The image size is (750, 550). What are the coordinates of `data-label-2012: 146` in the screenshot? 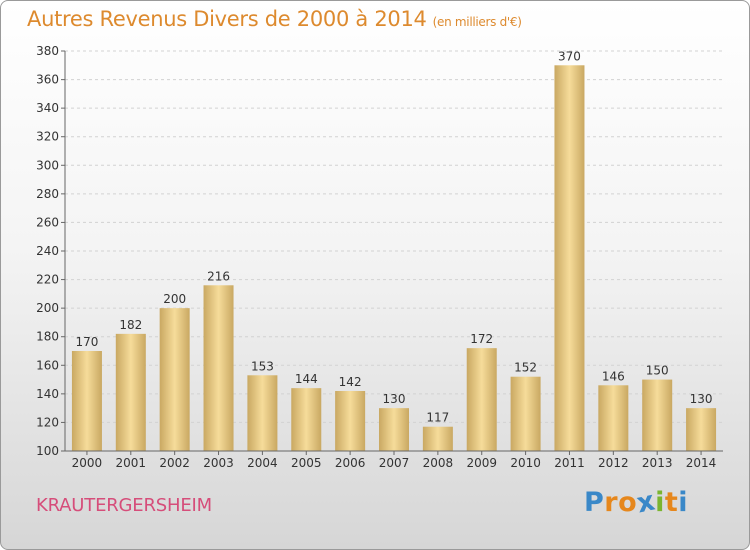 It's located at (613, 376).